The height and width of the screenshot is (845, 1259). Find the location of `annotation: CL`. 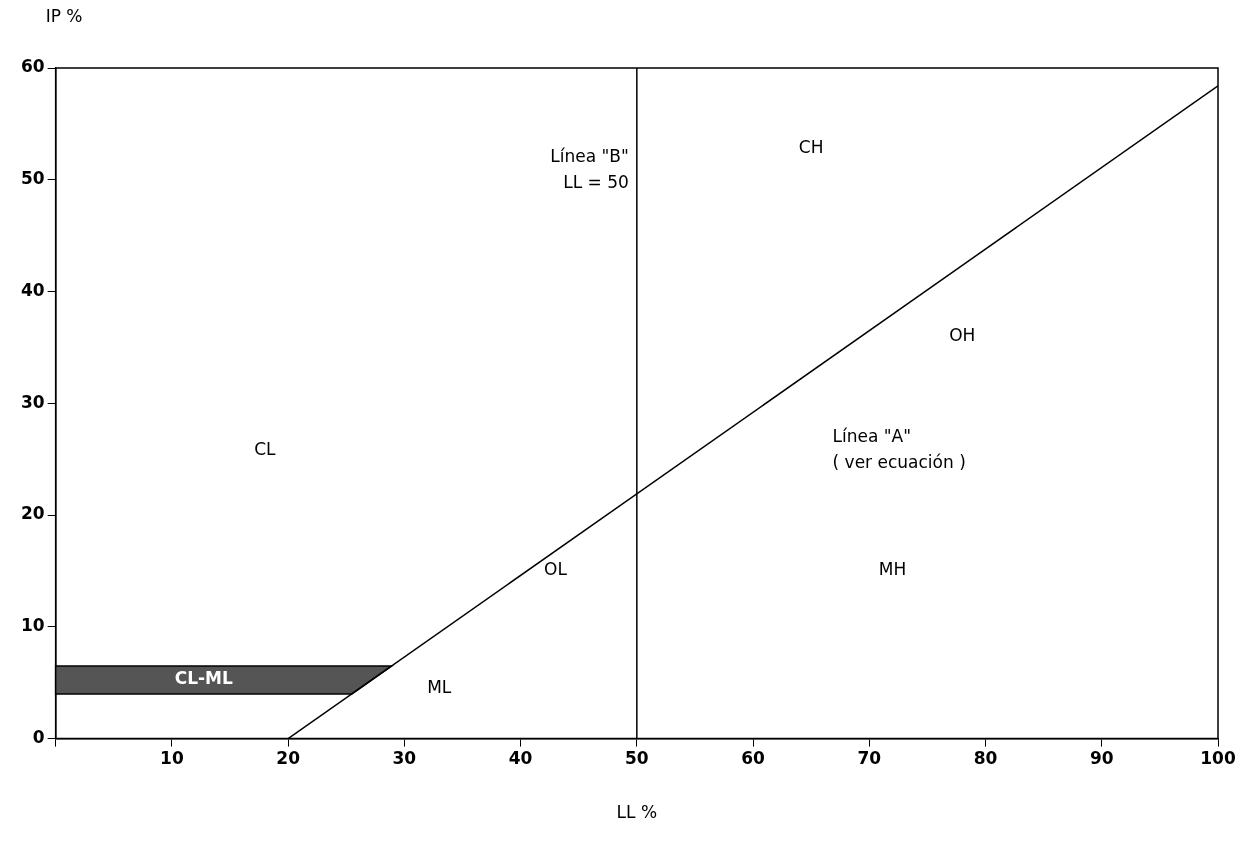

annotation: CL is located at coordinates (265, 448).